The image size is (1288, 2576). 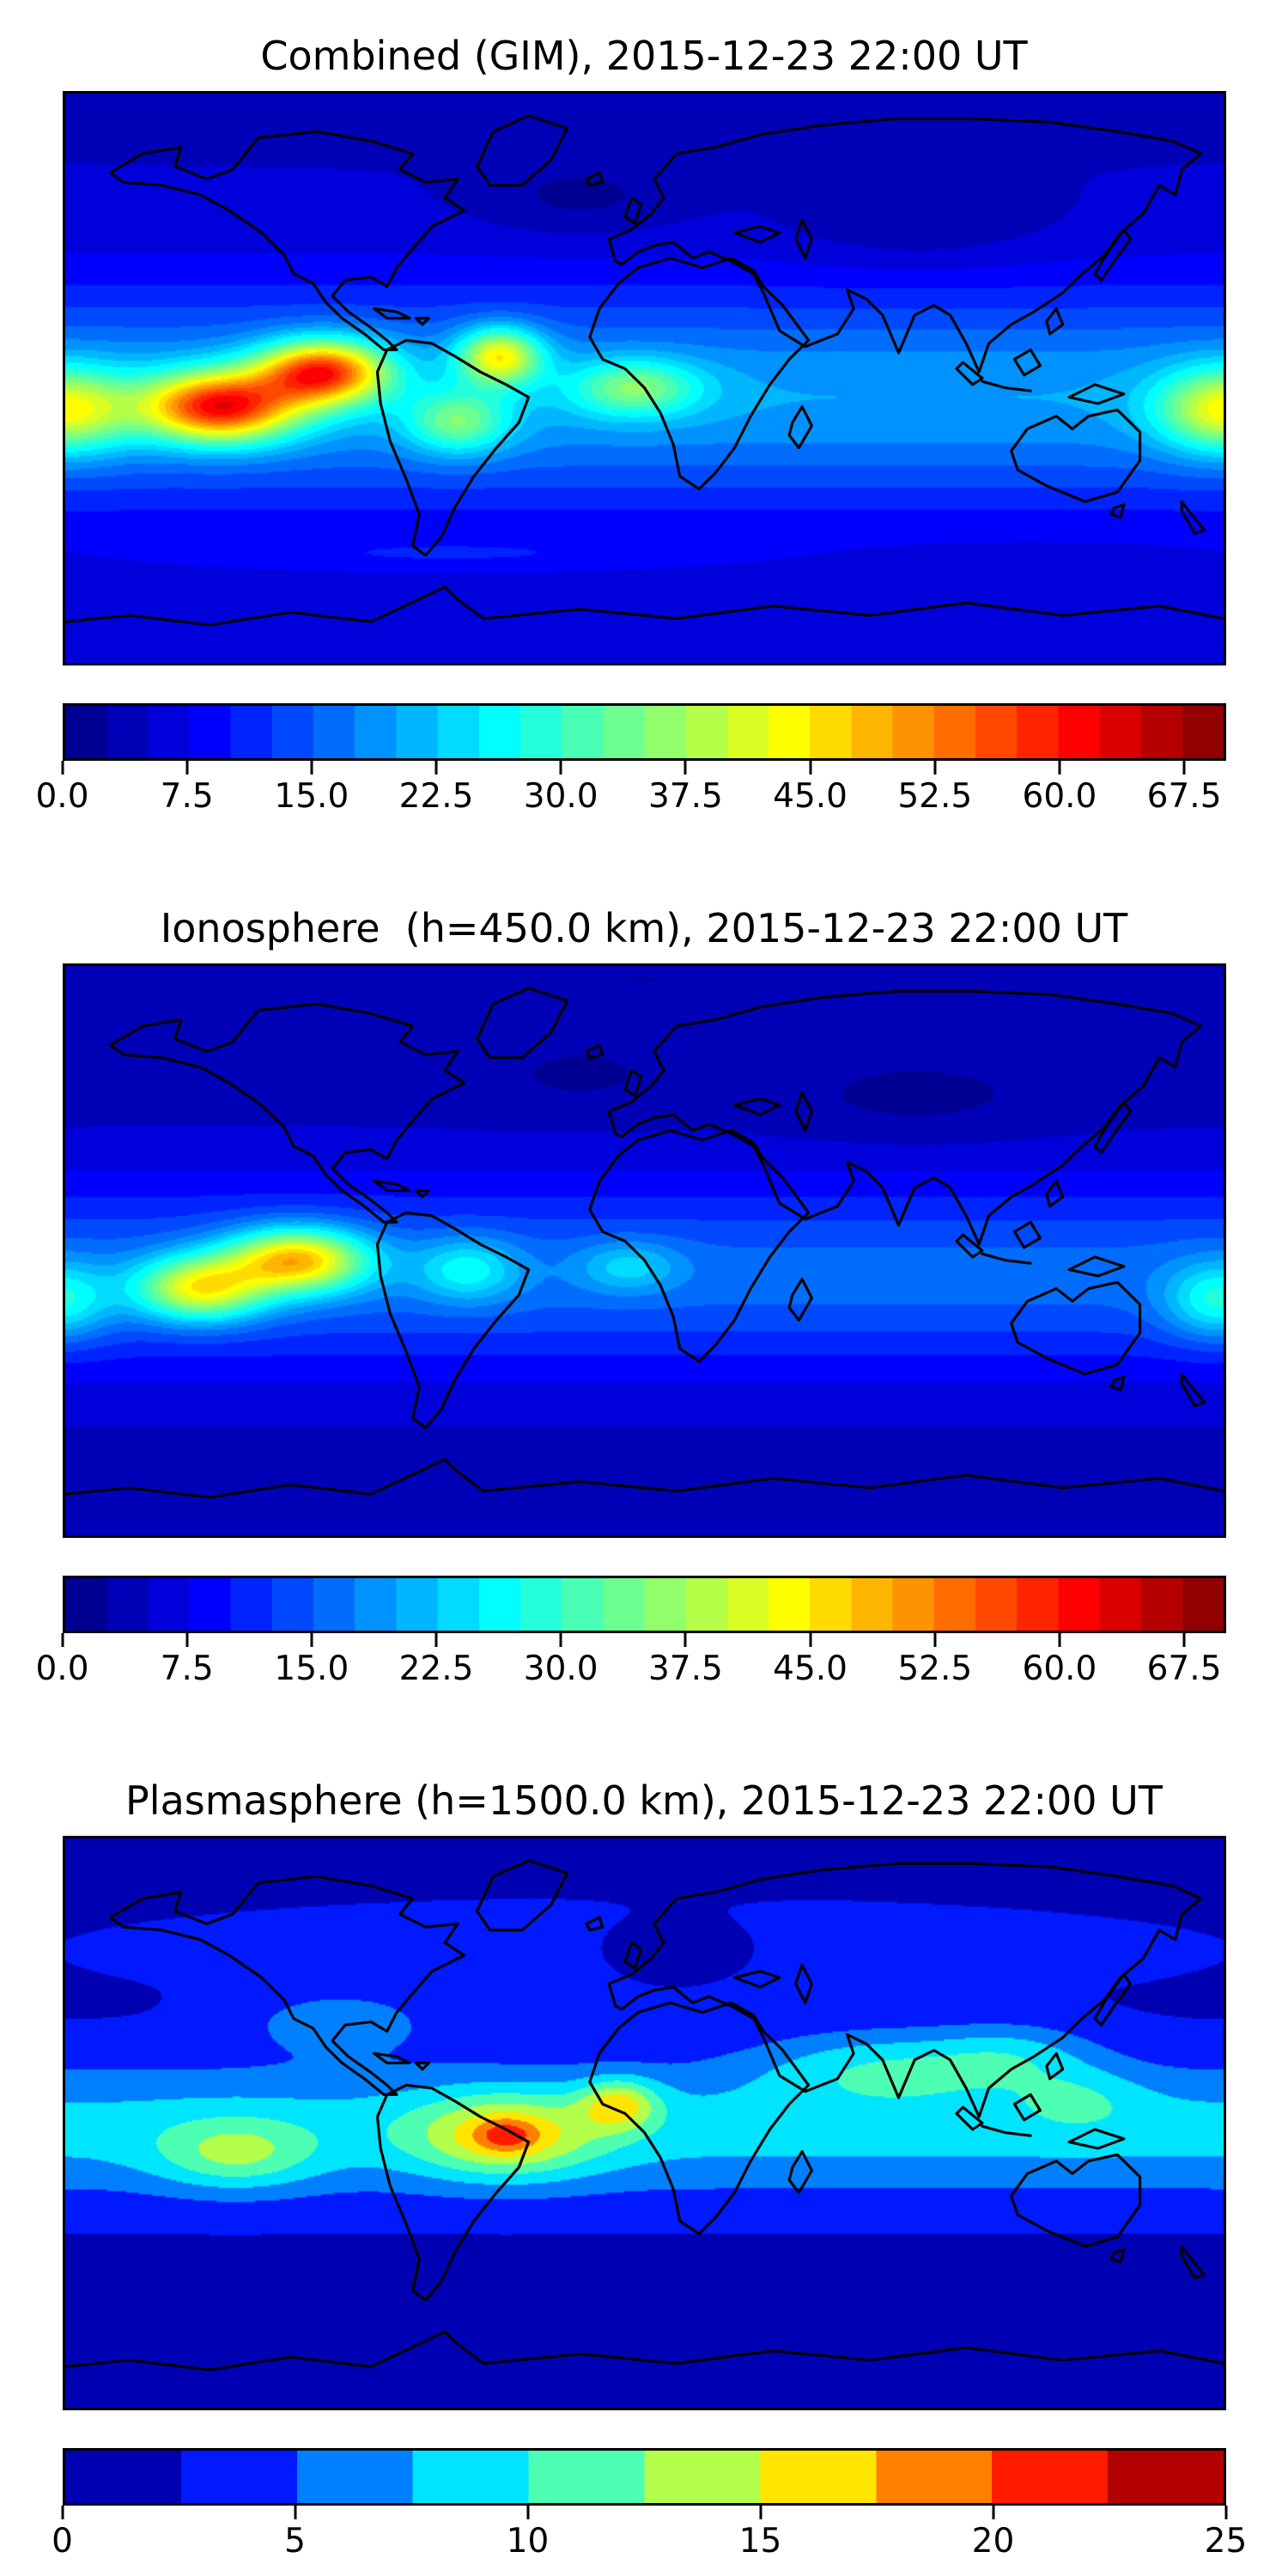 What do you see at coordinates (1184, 1668) in the screenshot?
I see `colorbar-tick-label: 67.5` at bounding box center [1184, 1668].